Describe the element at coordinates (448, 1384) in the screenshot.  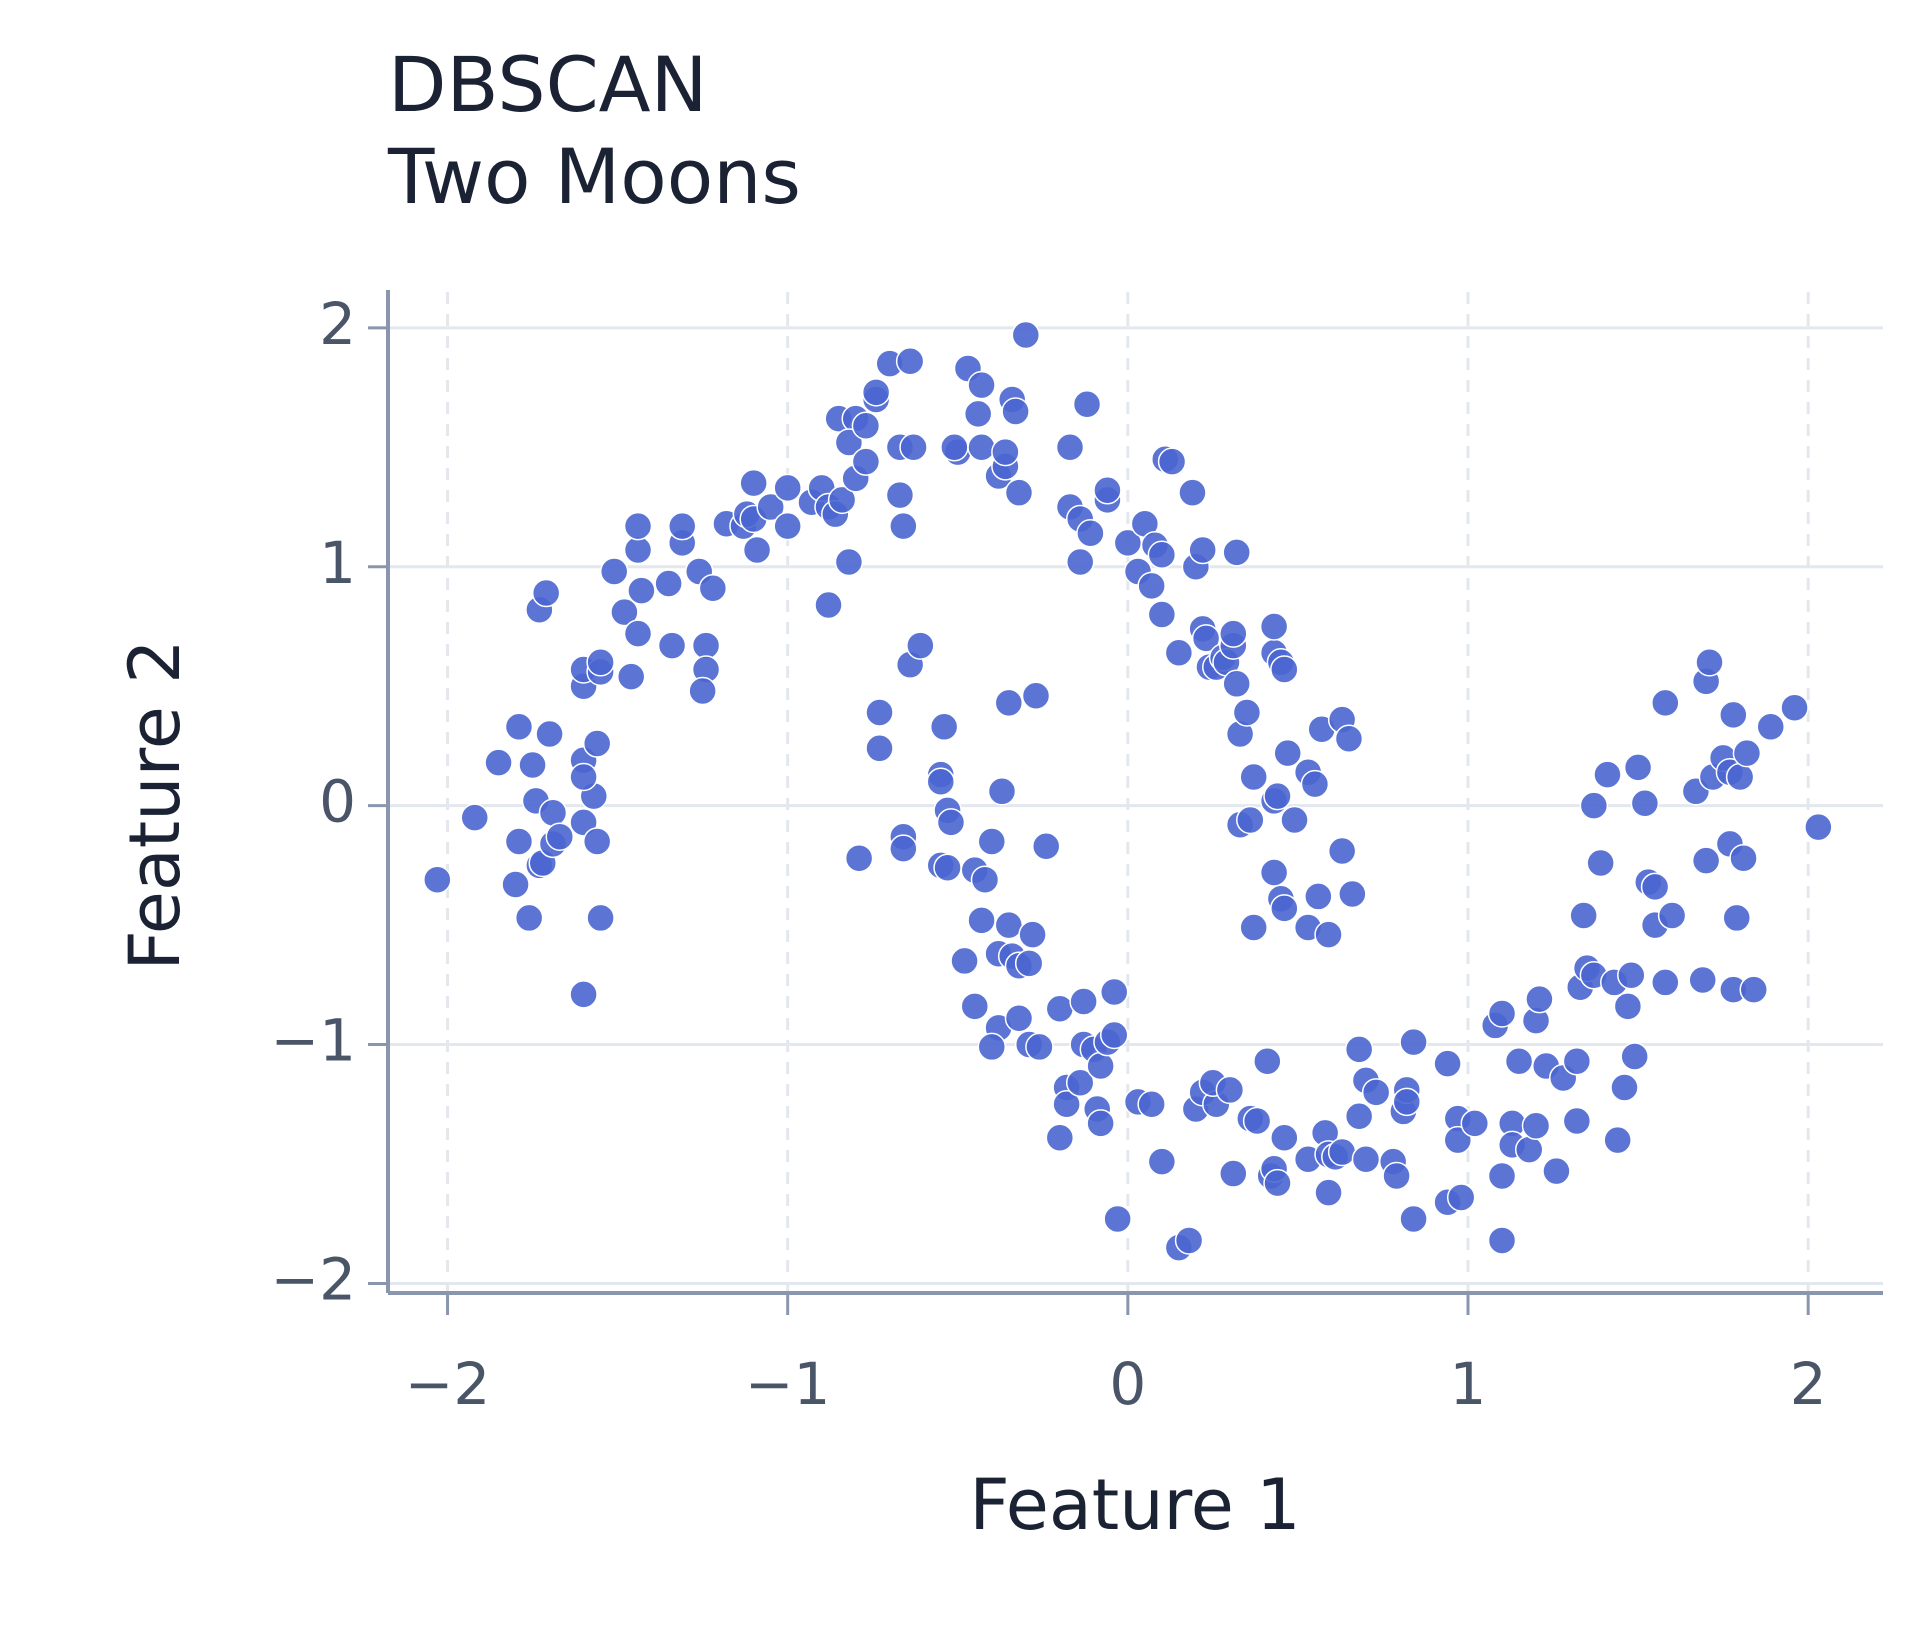
I see `x-tick-label: −2` at that location.